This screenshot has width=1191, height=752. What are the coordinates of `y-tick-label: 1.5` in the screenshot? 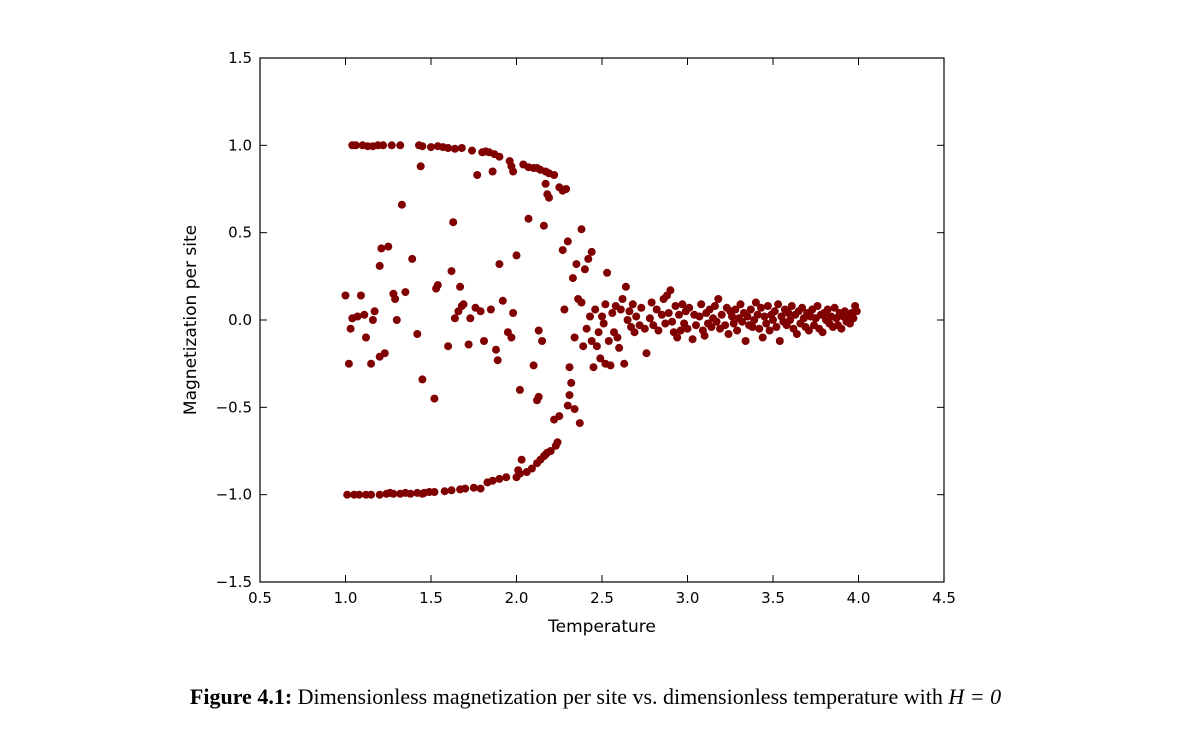 It's located at (240, 58).